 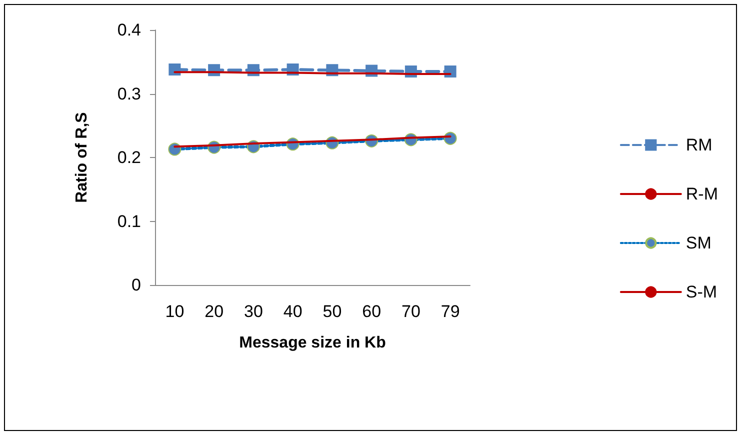 What do you see at coordinates (129, 30) in the screenshot?
I see `y-tick-label: 0.4` at bounding box center [129, 30].